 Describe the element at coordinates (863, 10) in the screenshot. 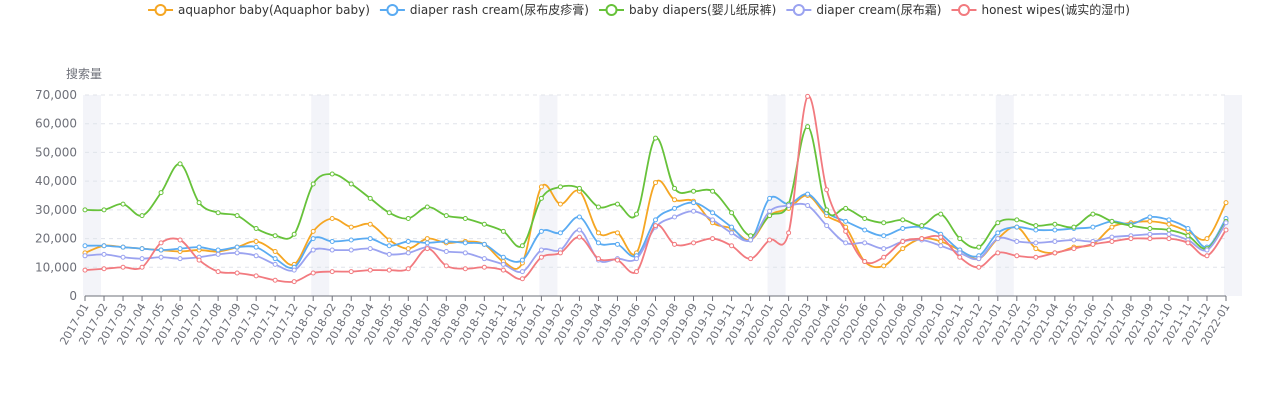

I see `legend-item-3: diaper cream(尿布霜)` at that location.